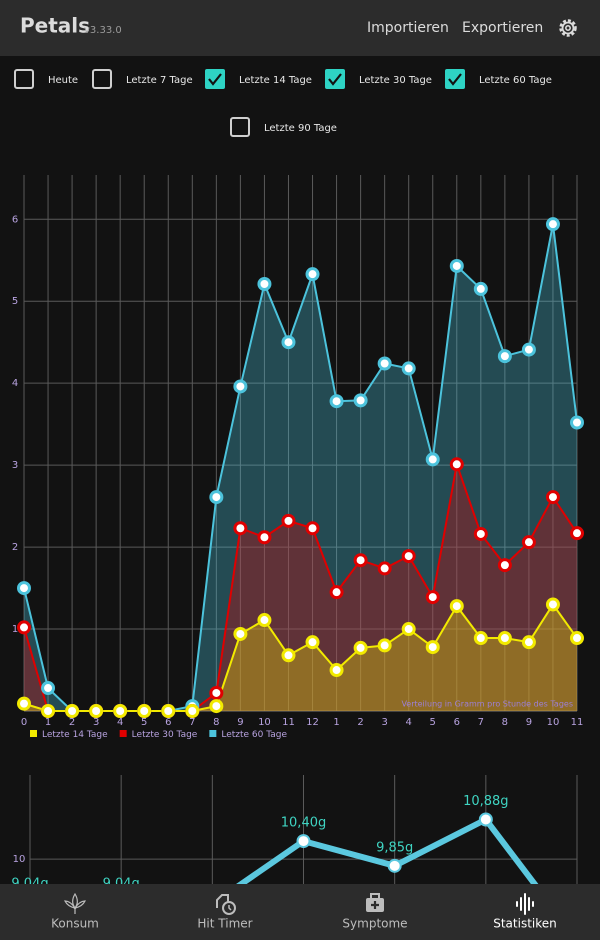 The width and height of the screenshot is (600, 940). What do you see at coordinates (300, 28) in the screenshot?
I see `app-bar` at bounding box center [300, 28].